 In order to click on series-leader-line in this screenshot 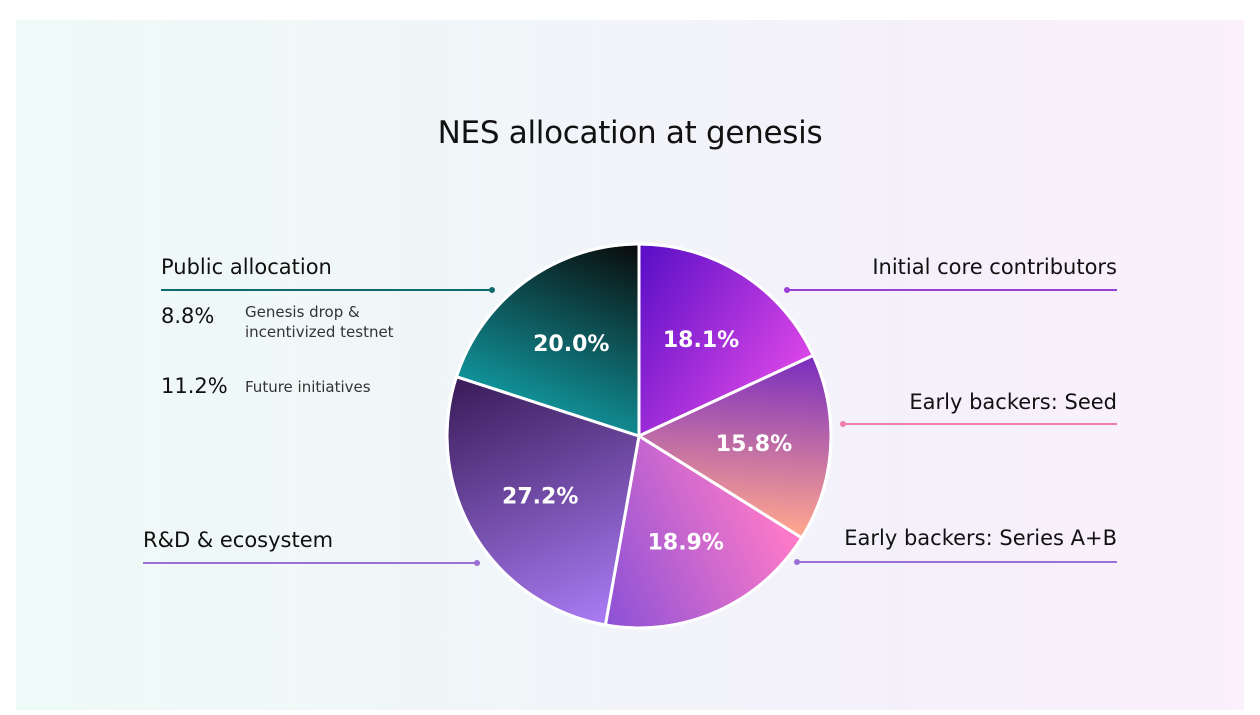, I will do `click(957, 562)`.